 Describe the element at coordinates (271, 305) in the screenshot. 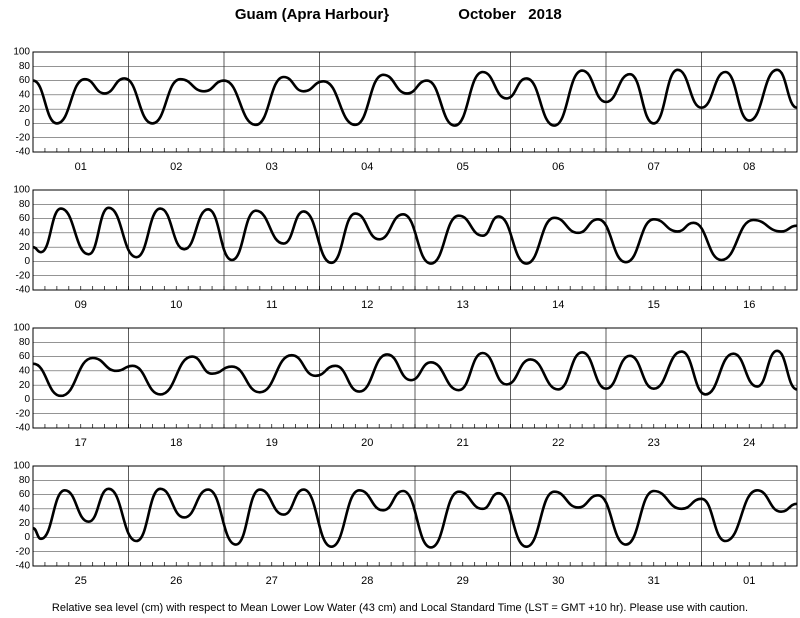

I see `x-tick-label: 11` at that location.